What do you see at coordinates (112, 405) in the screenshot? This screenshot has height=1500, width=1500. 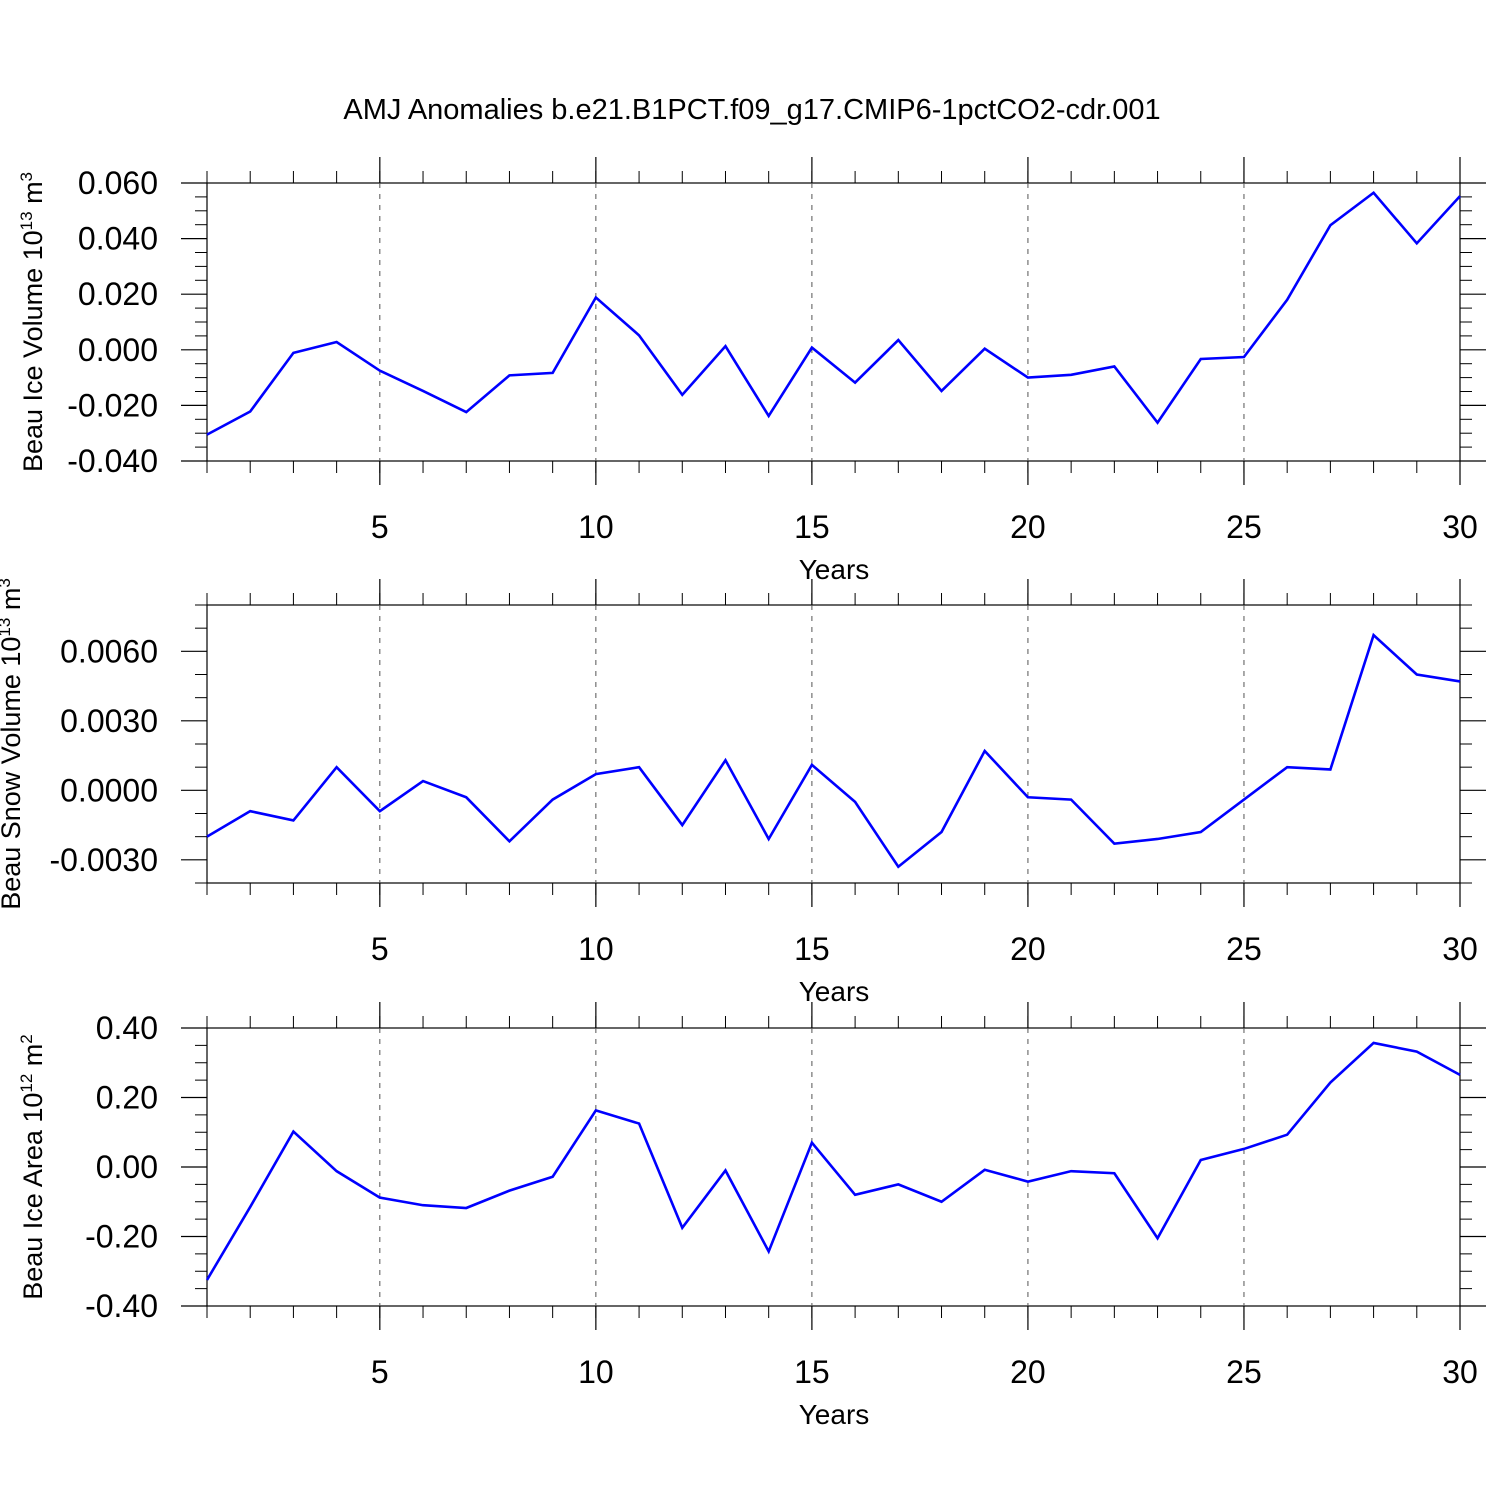 I see `y-tick-label: -0.020` at bounding box center [112, 405].